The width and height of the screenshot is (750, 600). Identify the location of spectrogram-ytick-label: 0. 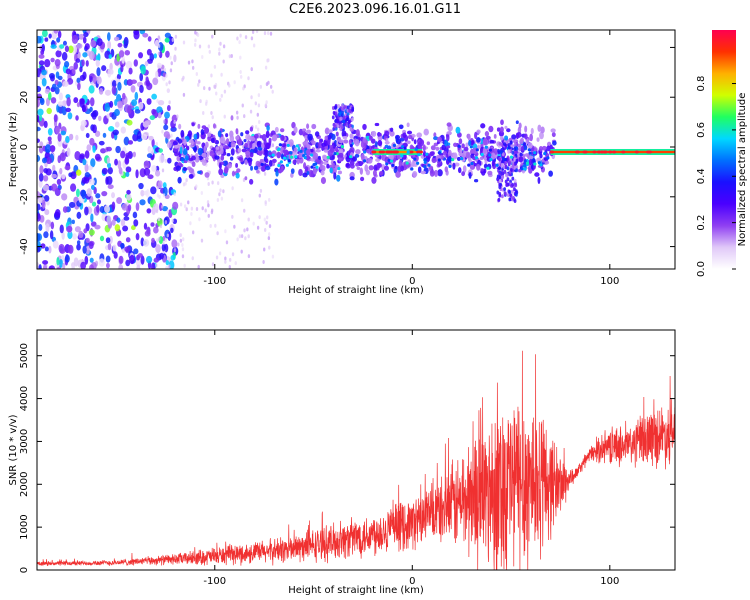
(24, 147).